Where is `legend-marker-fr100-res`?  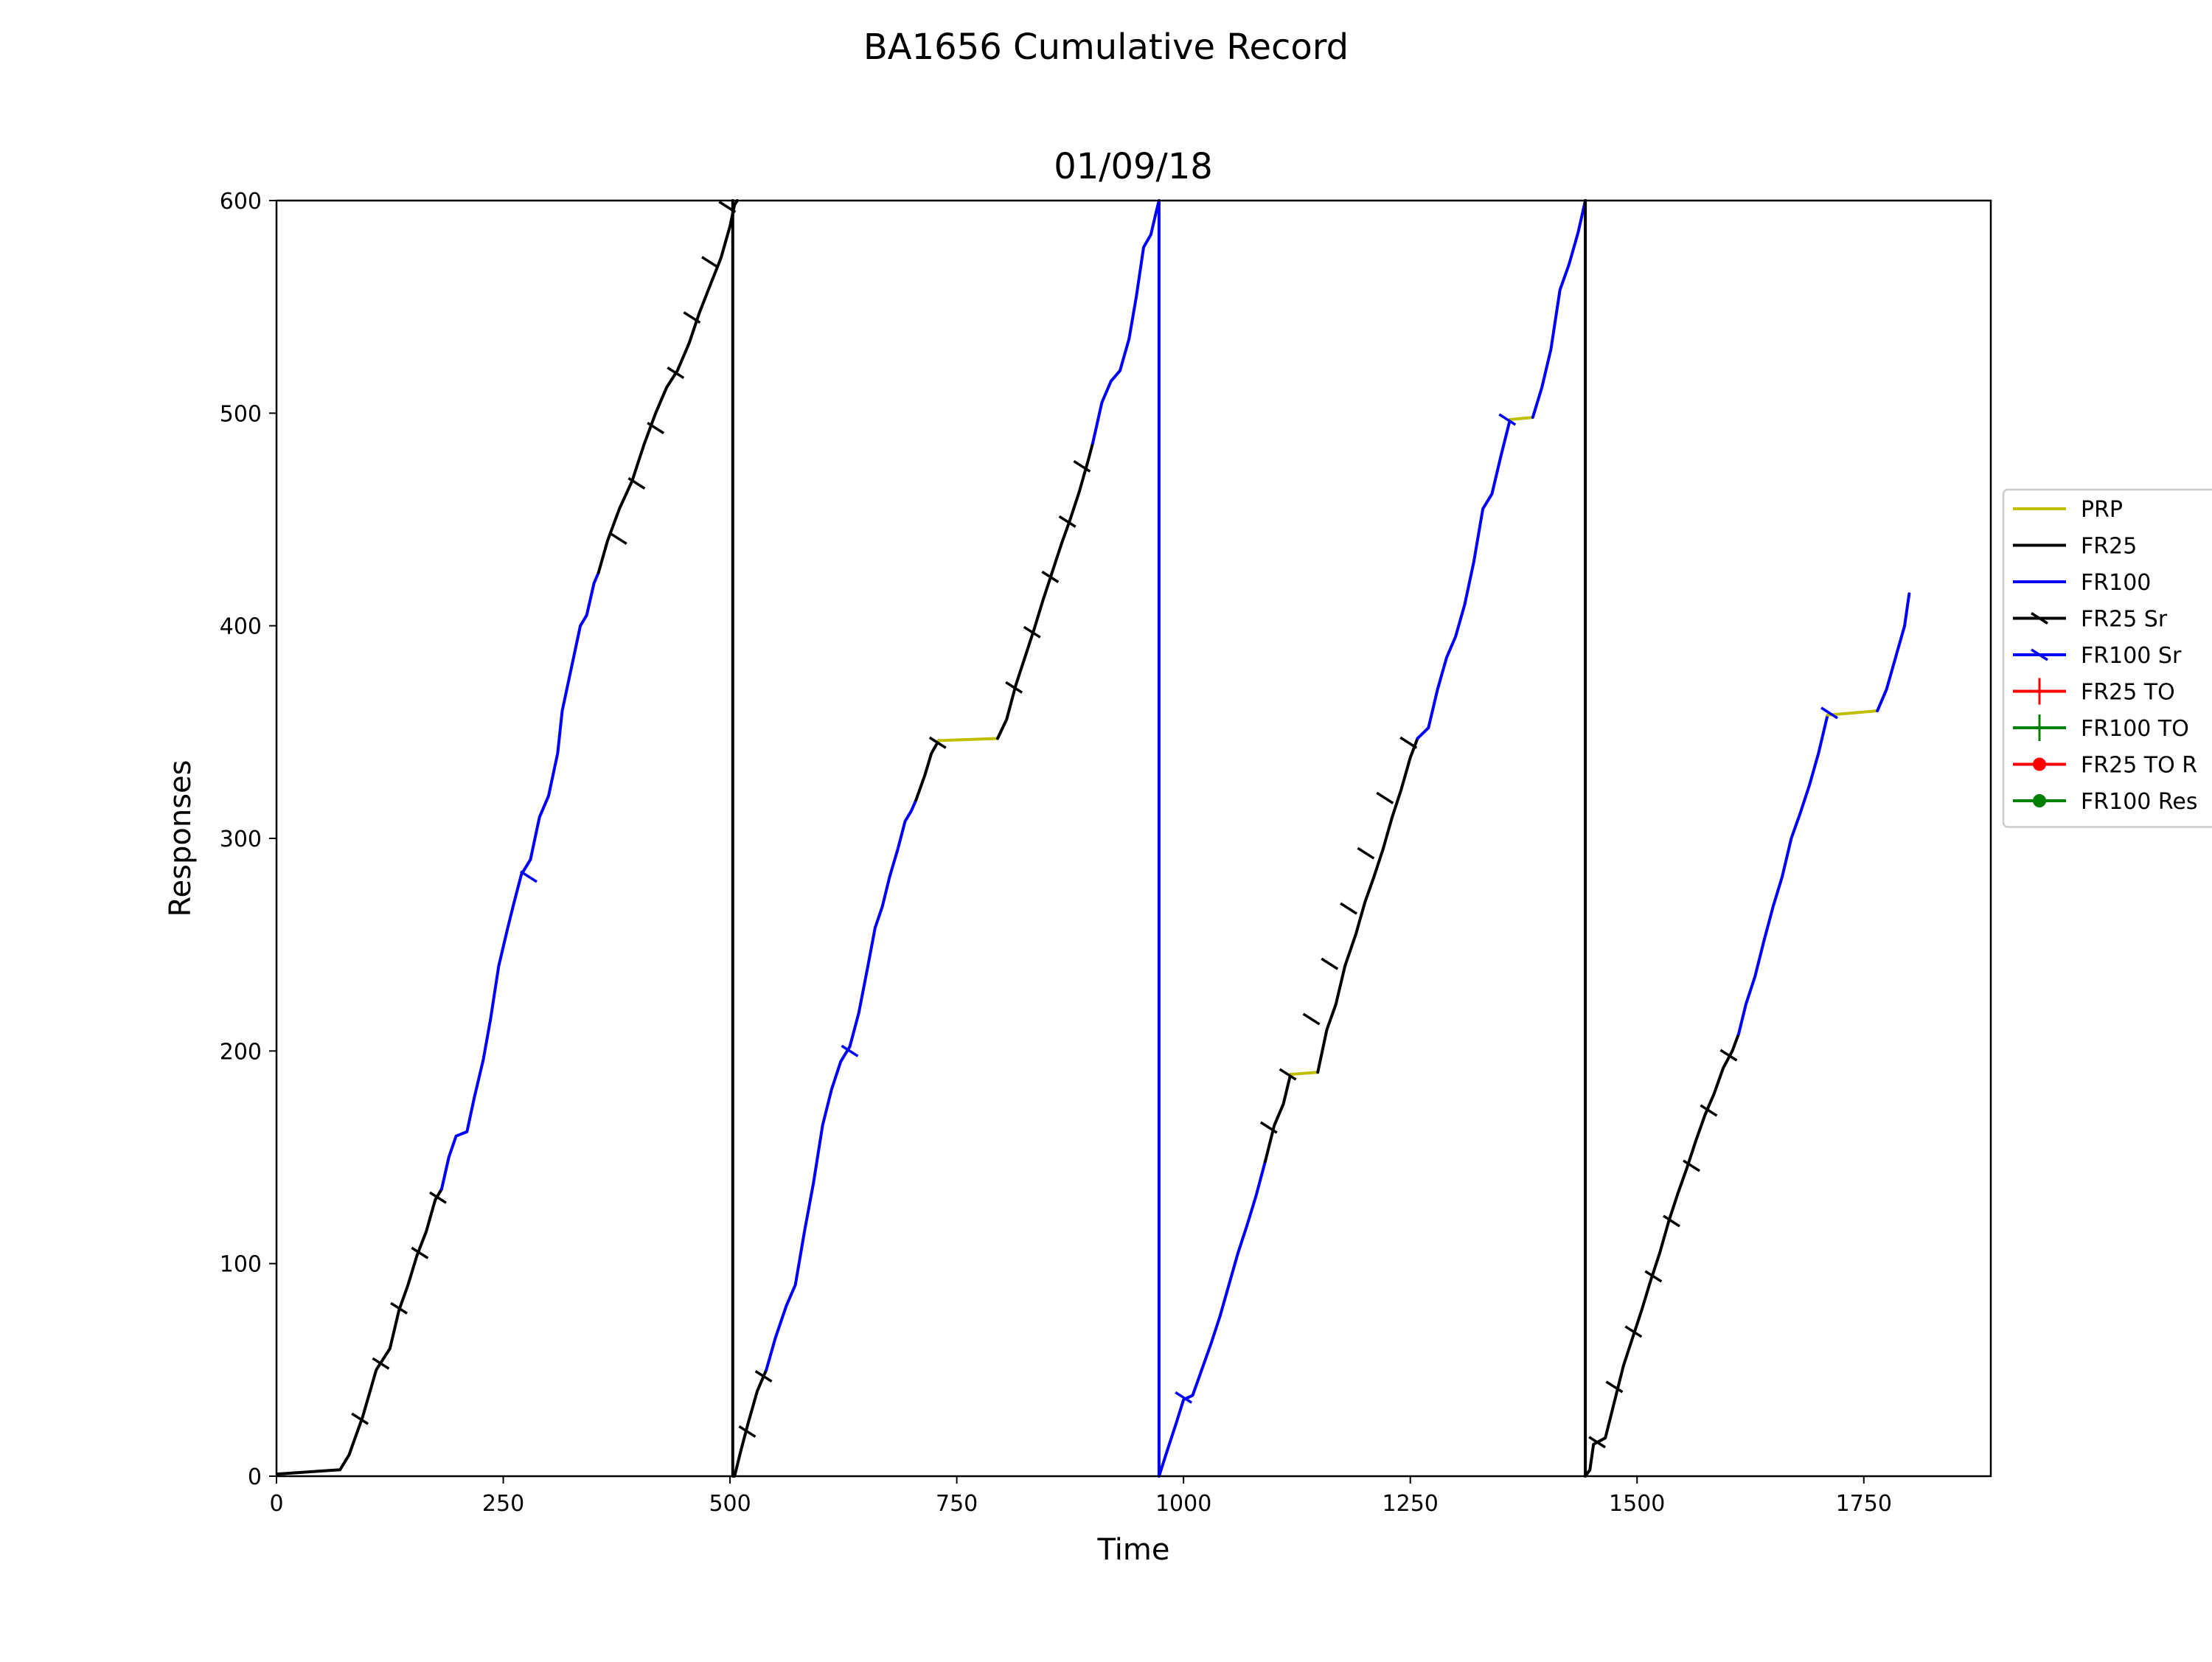
legend-marker-fr100-res is located at coordinates (2039, 801).